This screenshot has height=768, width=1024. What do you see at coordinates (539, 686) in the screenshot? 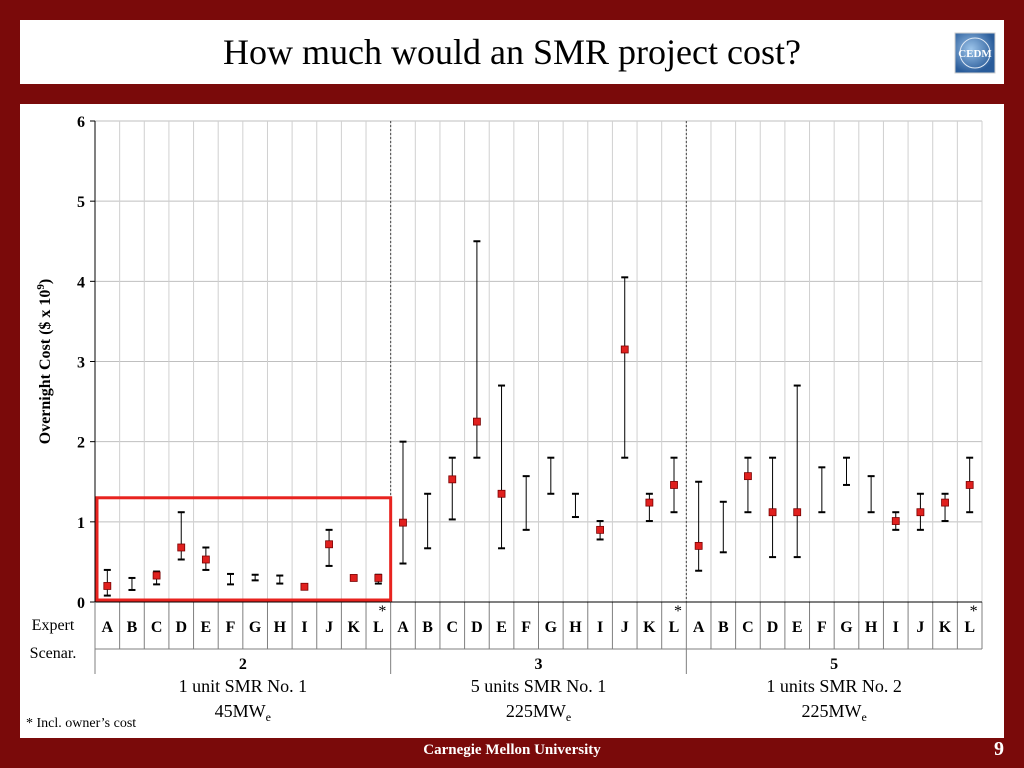
I see `group-name: 5 units SMR No. 1` at bounding box center [539, 686].